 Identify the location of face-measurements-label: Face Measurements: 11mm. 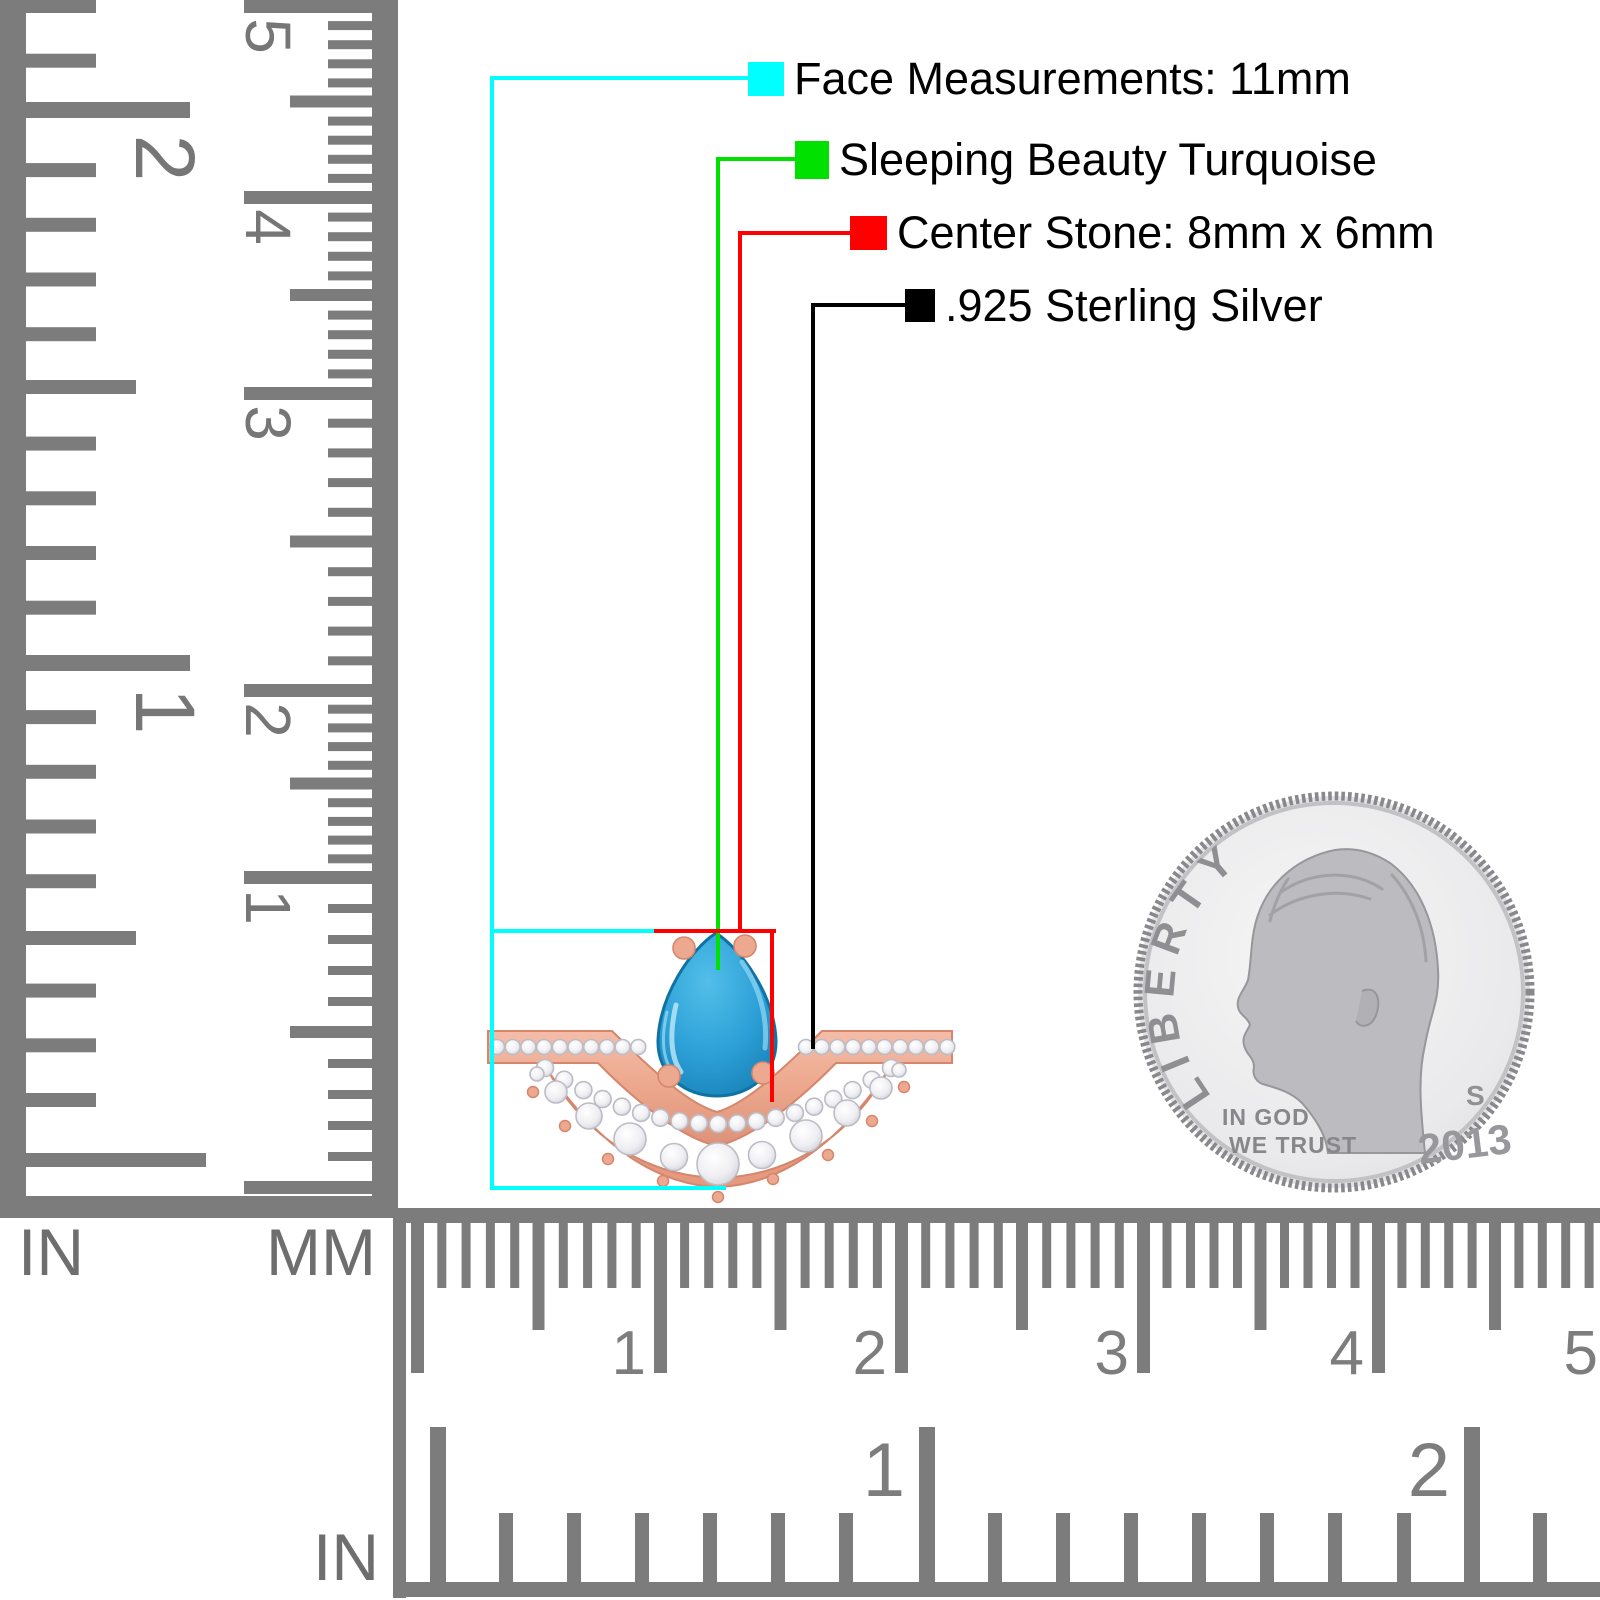
(1072, 78).